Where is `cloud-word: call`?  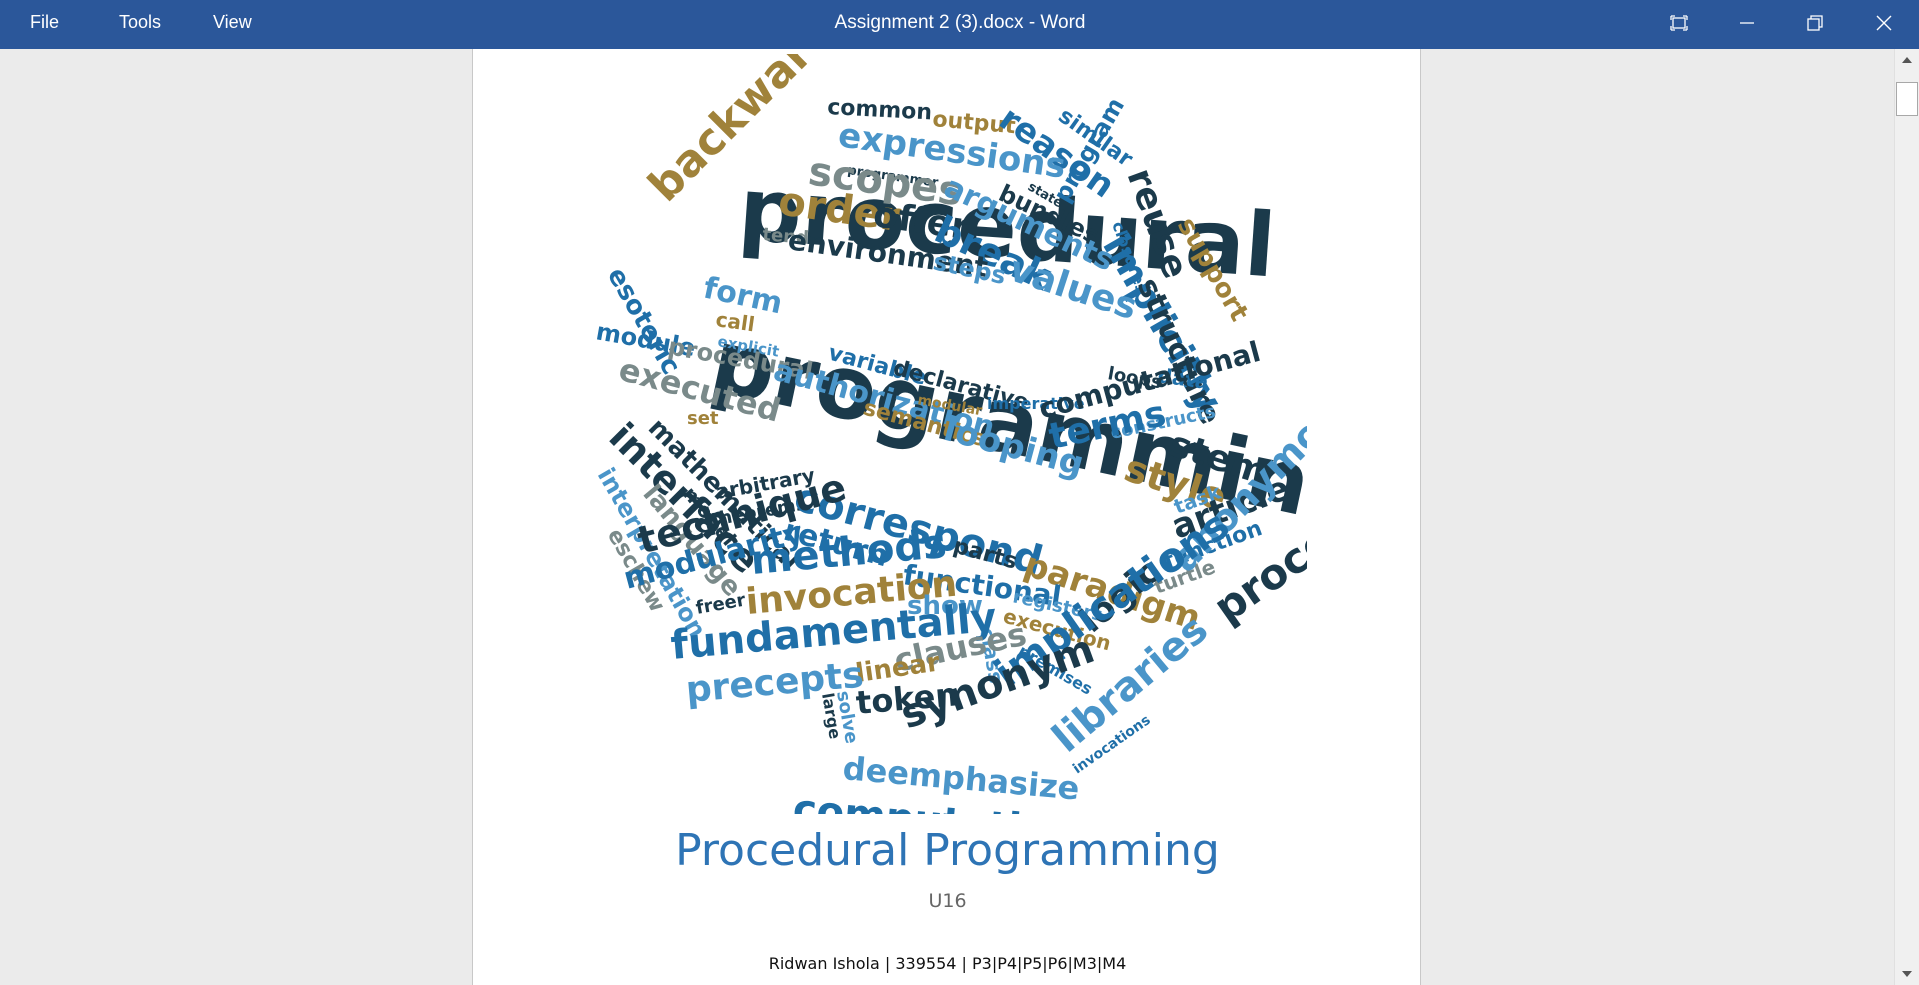
cloud-word: call is located at coordinates (735, 321).